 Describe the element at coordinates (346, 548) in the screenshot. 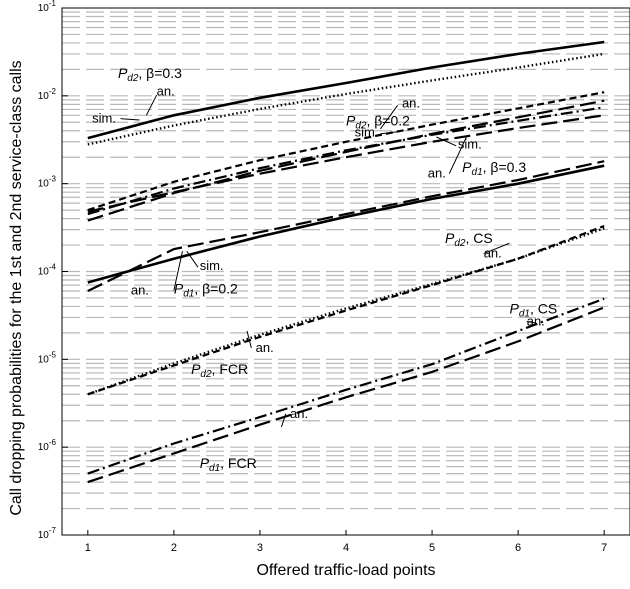

I see `x-tick-label: 4` at that location.